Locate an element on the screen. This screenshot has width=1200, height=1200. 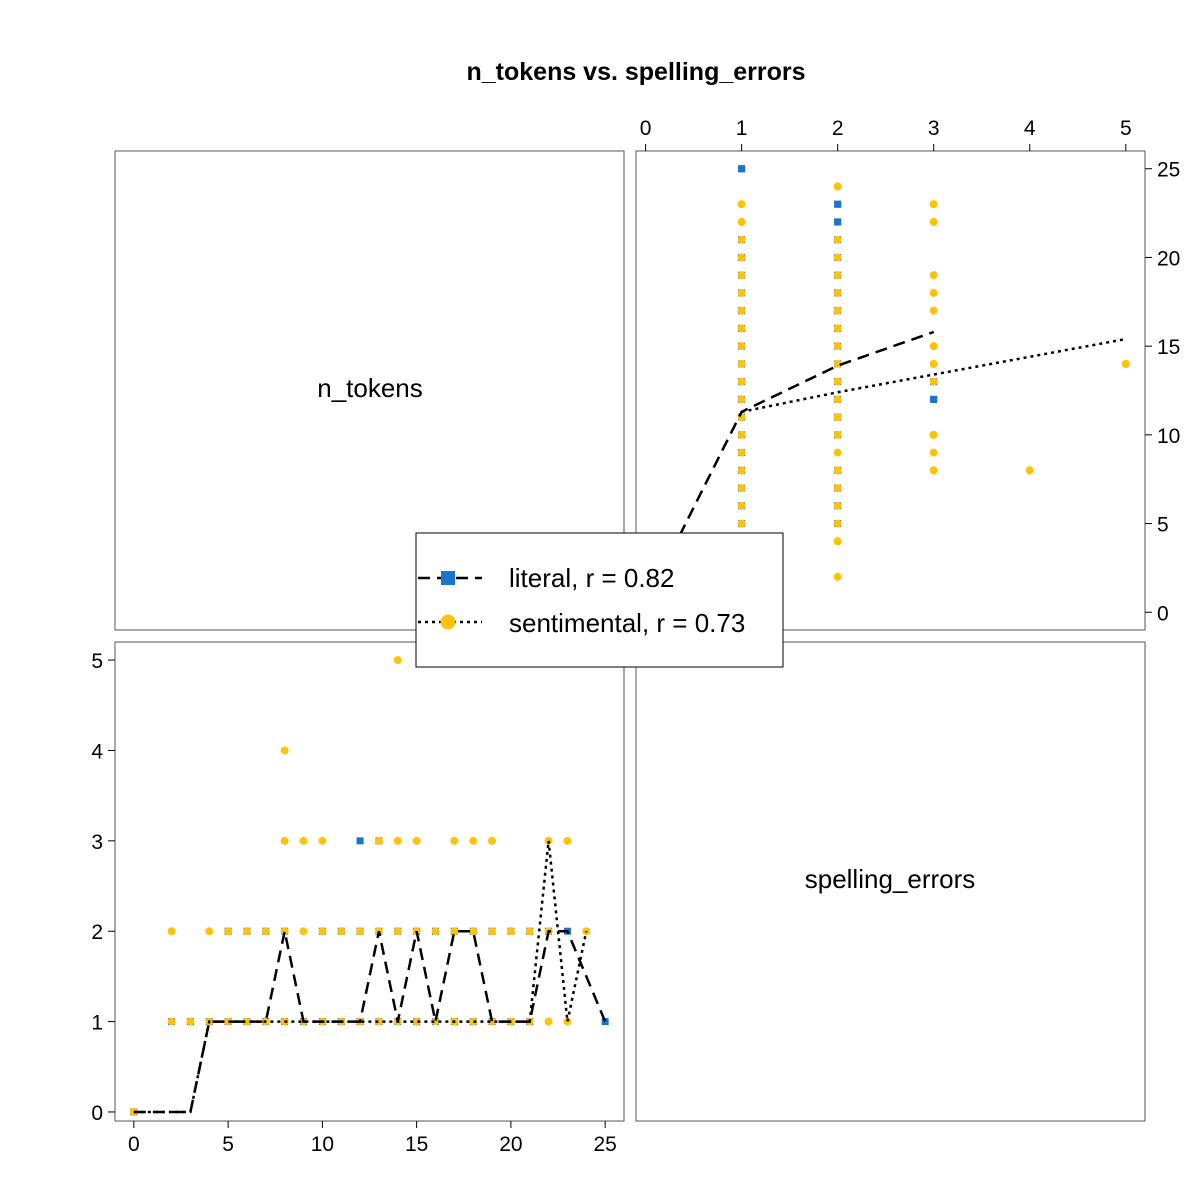
point-literal is located at coordinates (360, 841).